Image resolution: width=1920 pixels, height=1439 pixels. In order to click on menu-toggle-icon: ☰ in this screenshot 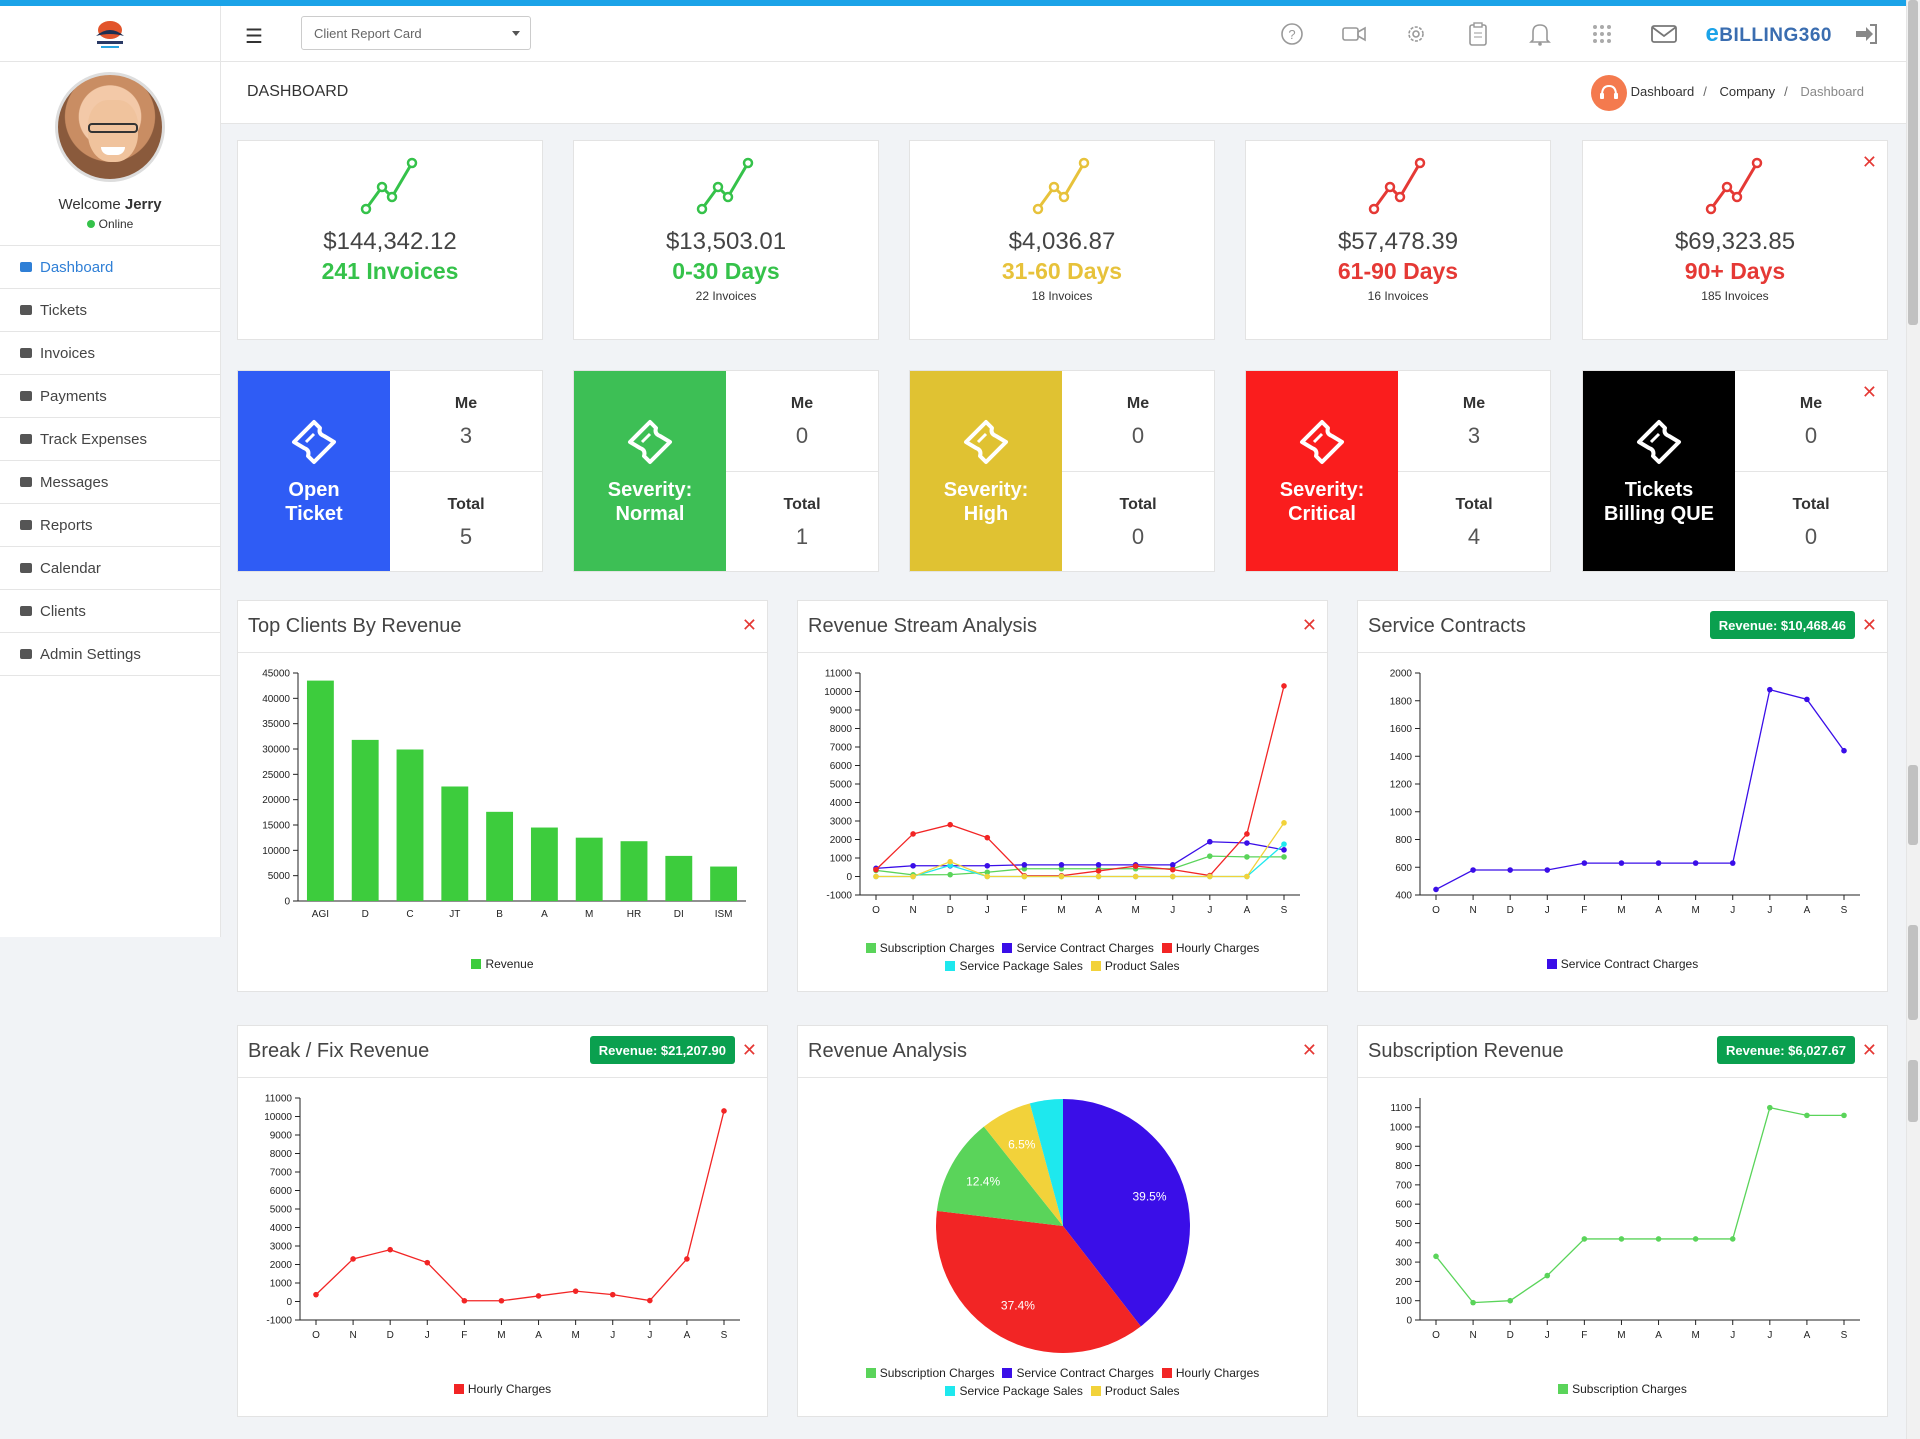, I will do `click(254, 37)`.